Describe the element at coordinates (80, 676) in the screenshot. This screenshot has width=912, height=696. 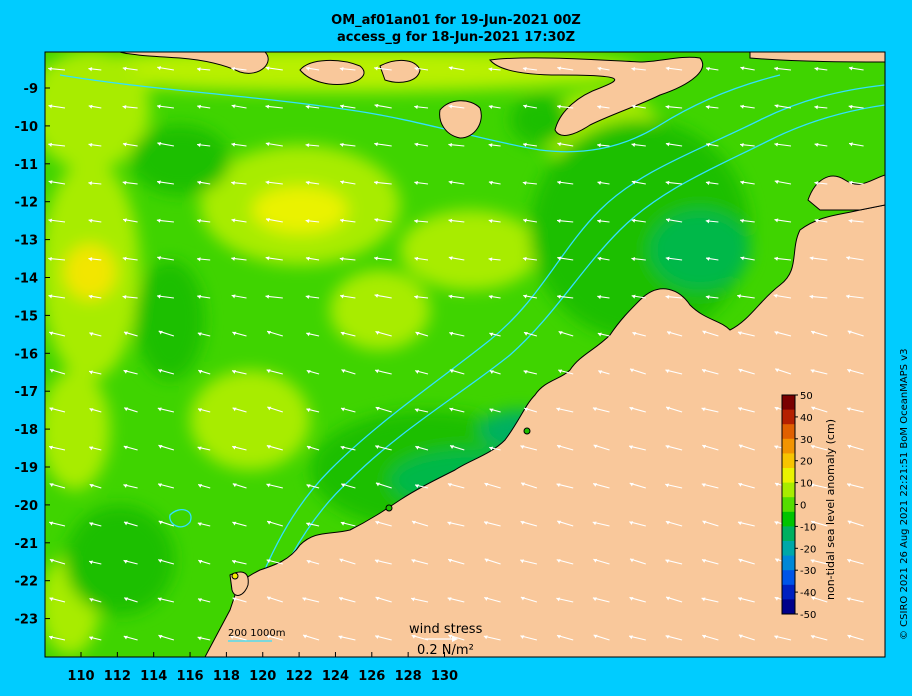
I see `lon-tick-label: 110` at that location.